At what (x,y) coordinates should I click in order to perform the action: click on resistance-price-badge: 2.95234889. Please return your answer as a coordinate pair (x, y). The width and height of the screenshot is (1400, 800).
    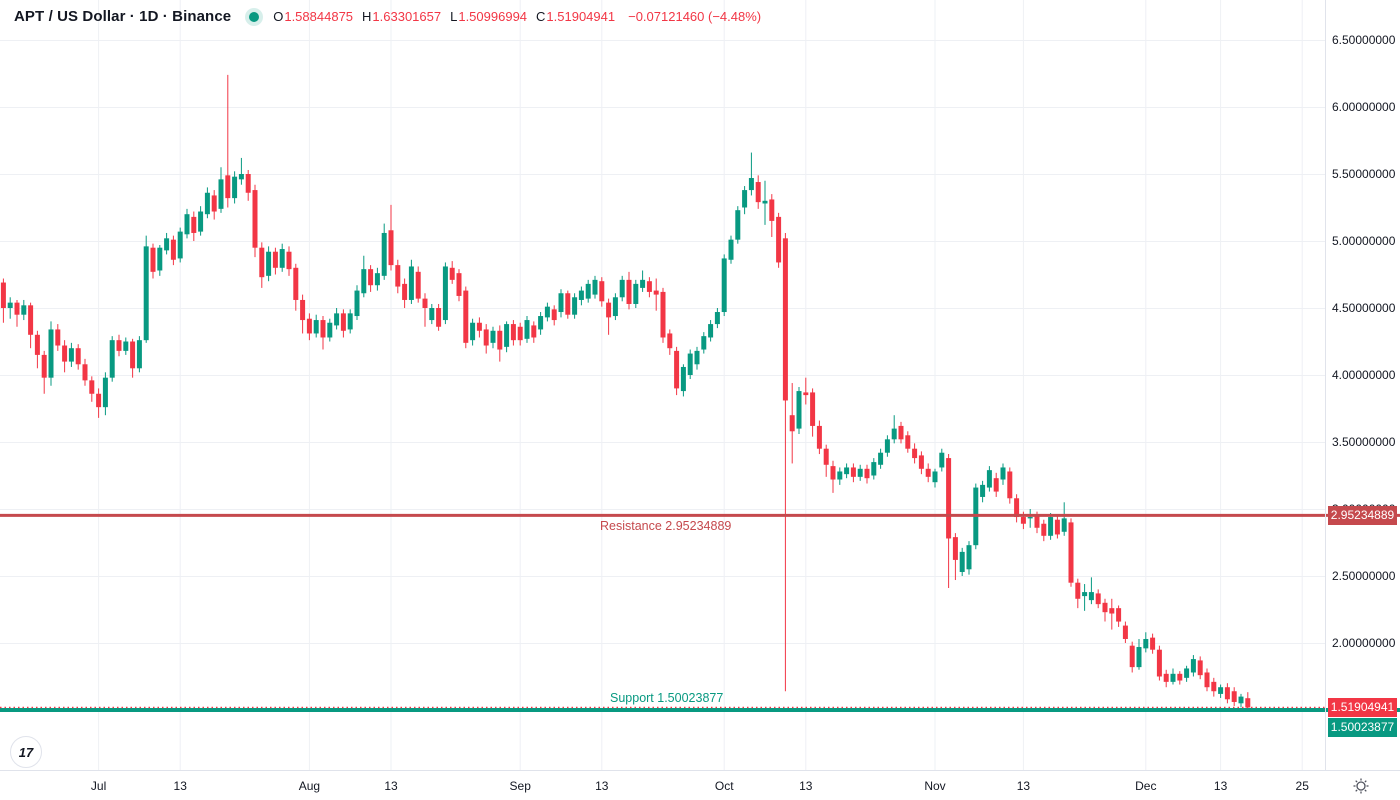
    Looking at the image, I should click on (1362, 515).